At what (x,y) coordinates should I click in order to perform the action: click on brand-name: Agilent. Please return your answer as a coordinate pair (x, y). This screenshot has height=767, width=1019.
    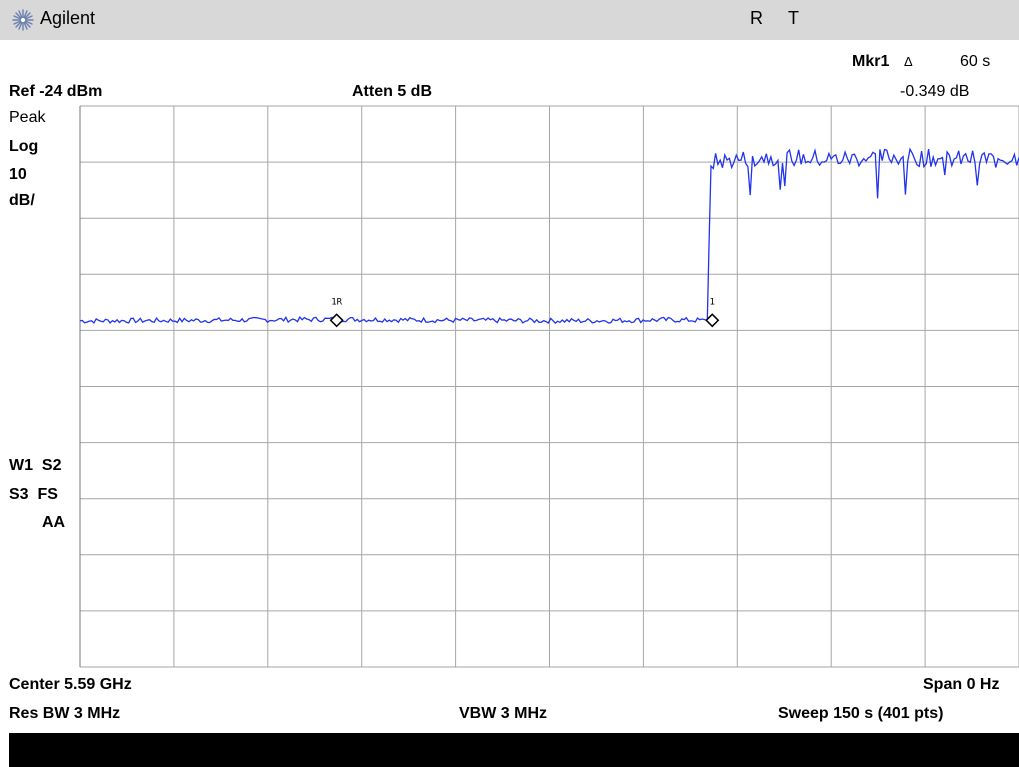
    Looking at the image, I should click on (68, 18).